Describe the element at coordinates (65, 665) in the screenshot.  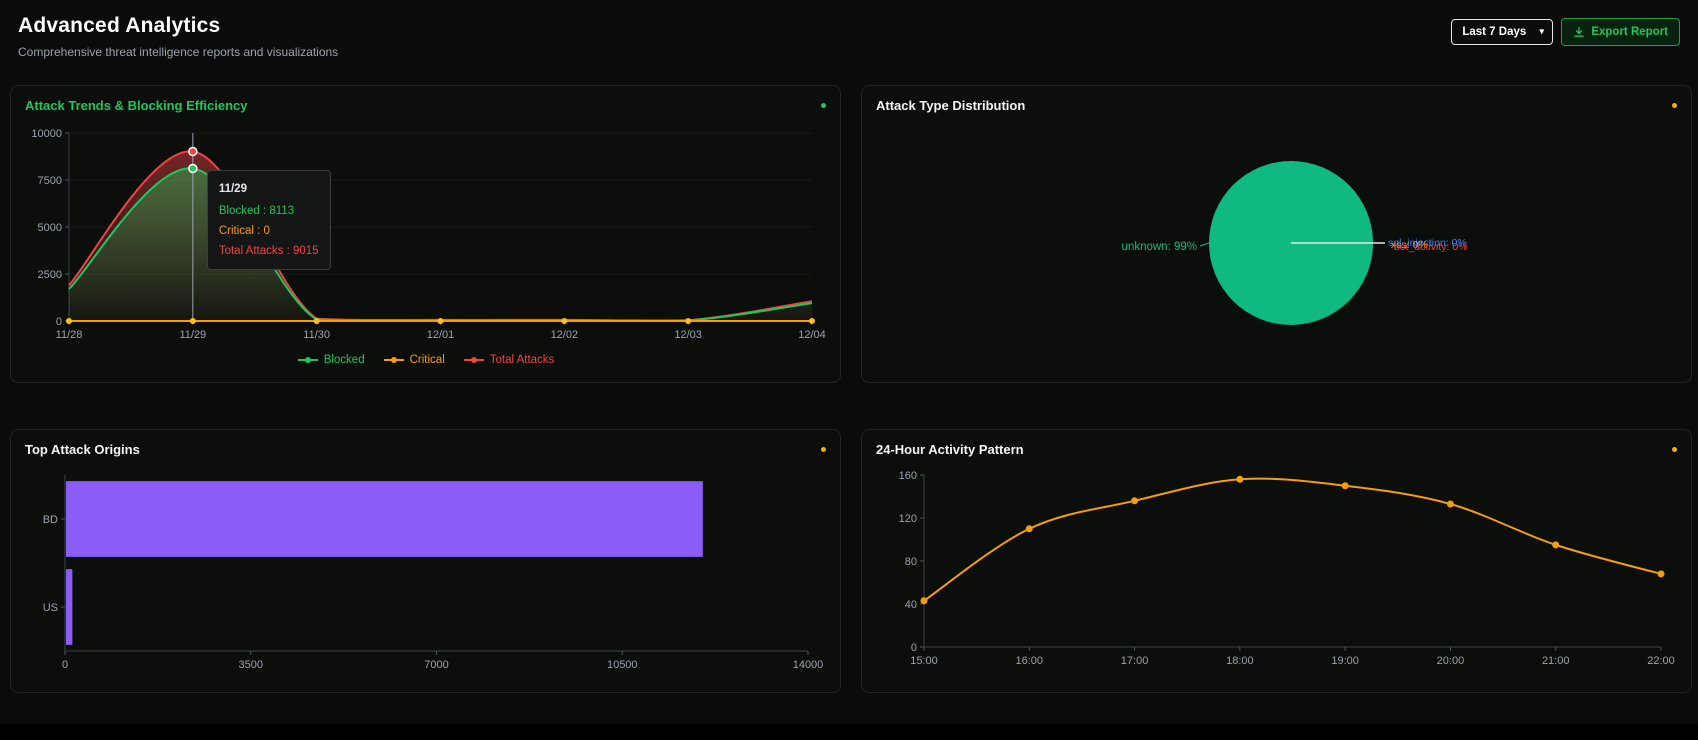
I see `x-axis-label: 0` at that location.